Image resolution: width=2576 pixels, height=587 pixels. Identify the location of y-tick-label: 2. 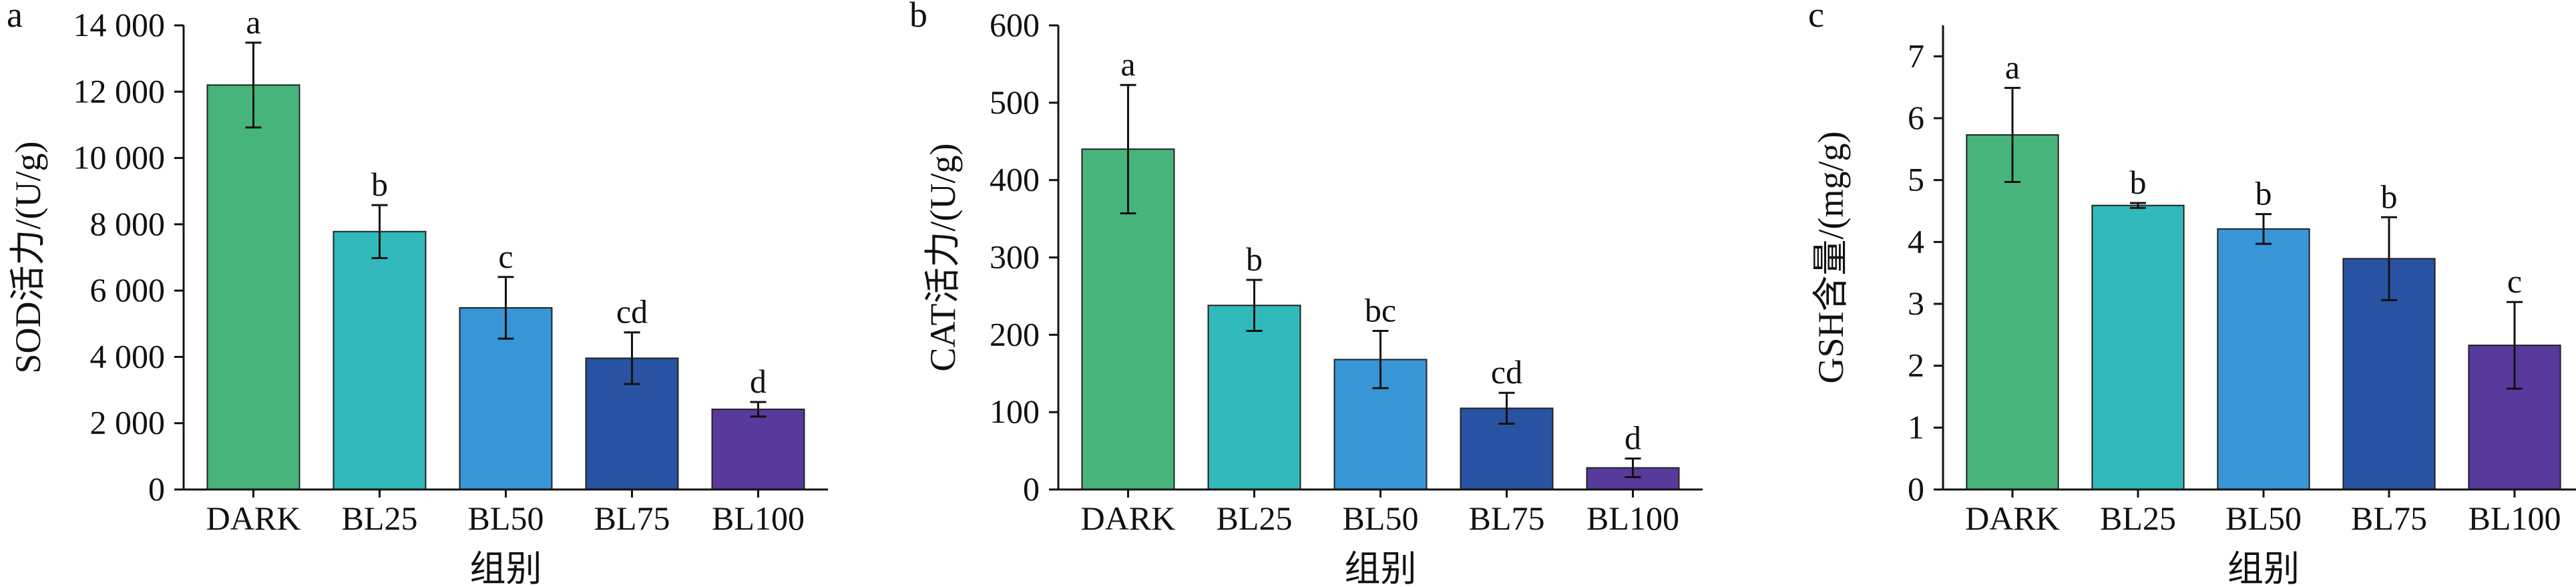
(1916, 365).